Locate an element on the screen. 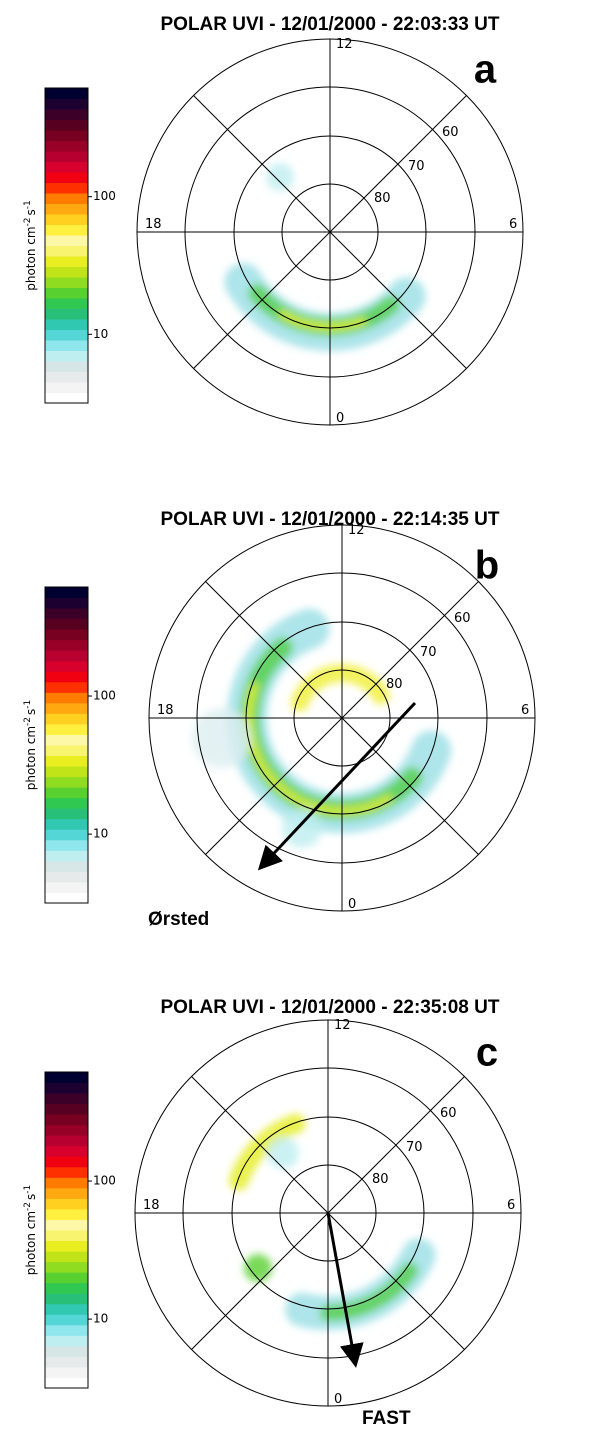 The image size is (595, 1450). emission-arc is located at coordinates (369, 1291).